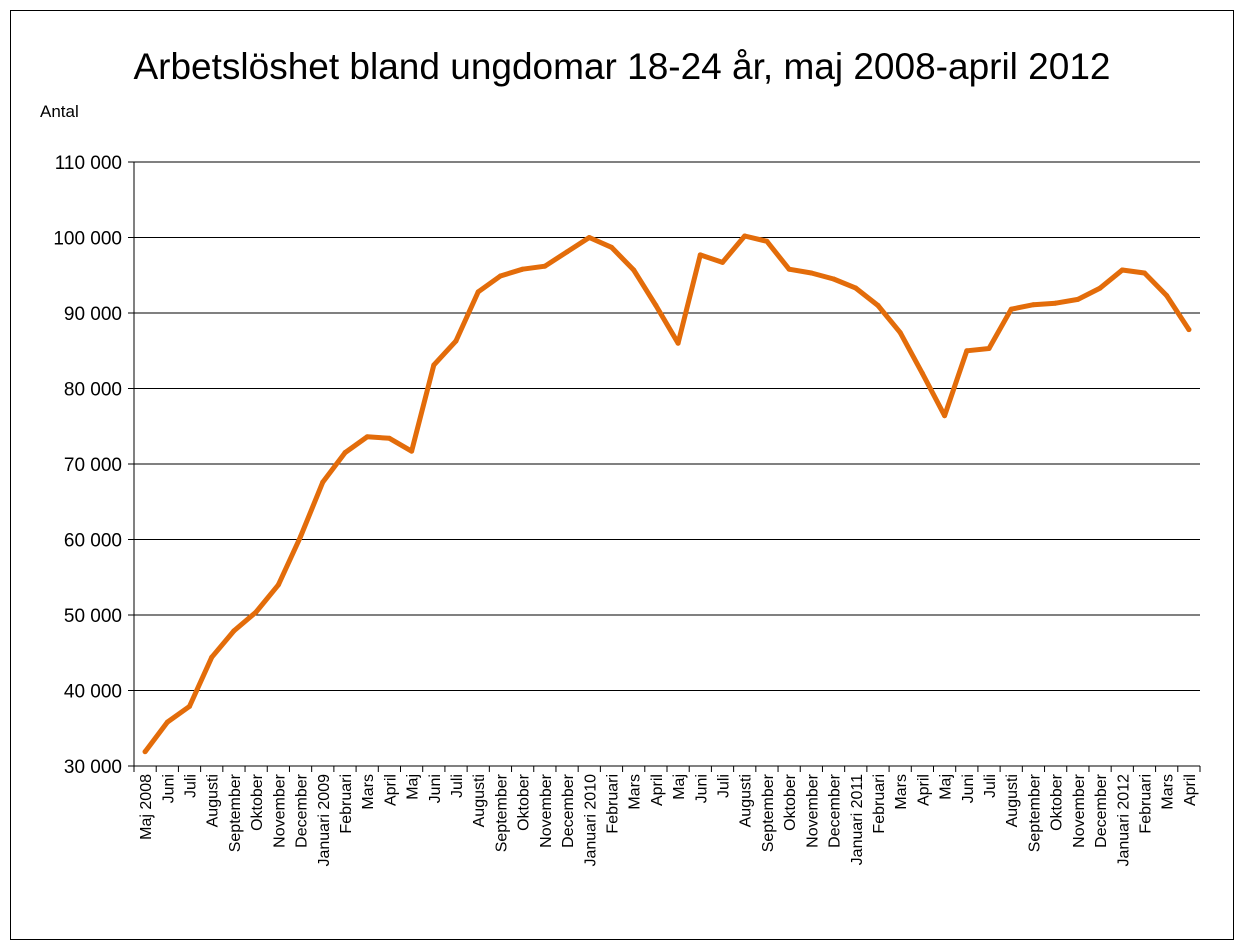 Image resolution: width=1244 pixels, height=940 pixels. What do you see at coordinates (324, 820) in the screenshot?
I see `x-tick-label: Januari 2009` at bounding box center [324, 820].